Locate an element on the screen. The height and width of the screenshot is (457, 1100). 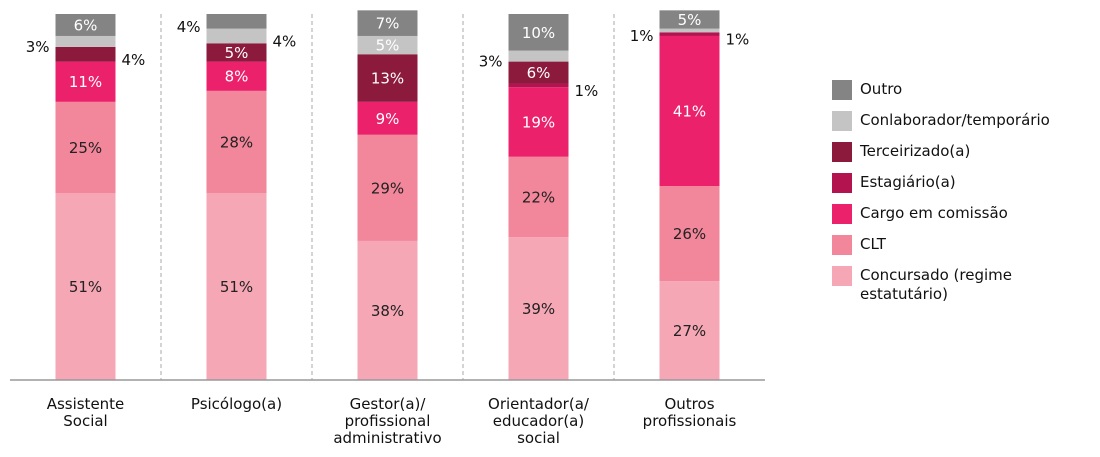
data-label: 38% is located at coordinates (387, 311).